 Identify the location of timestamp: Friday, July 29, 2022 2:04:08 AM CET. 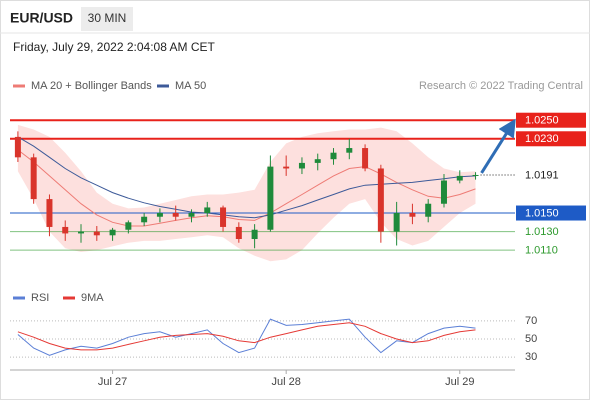
(114, 47).